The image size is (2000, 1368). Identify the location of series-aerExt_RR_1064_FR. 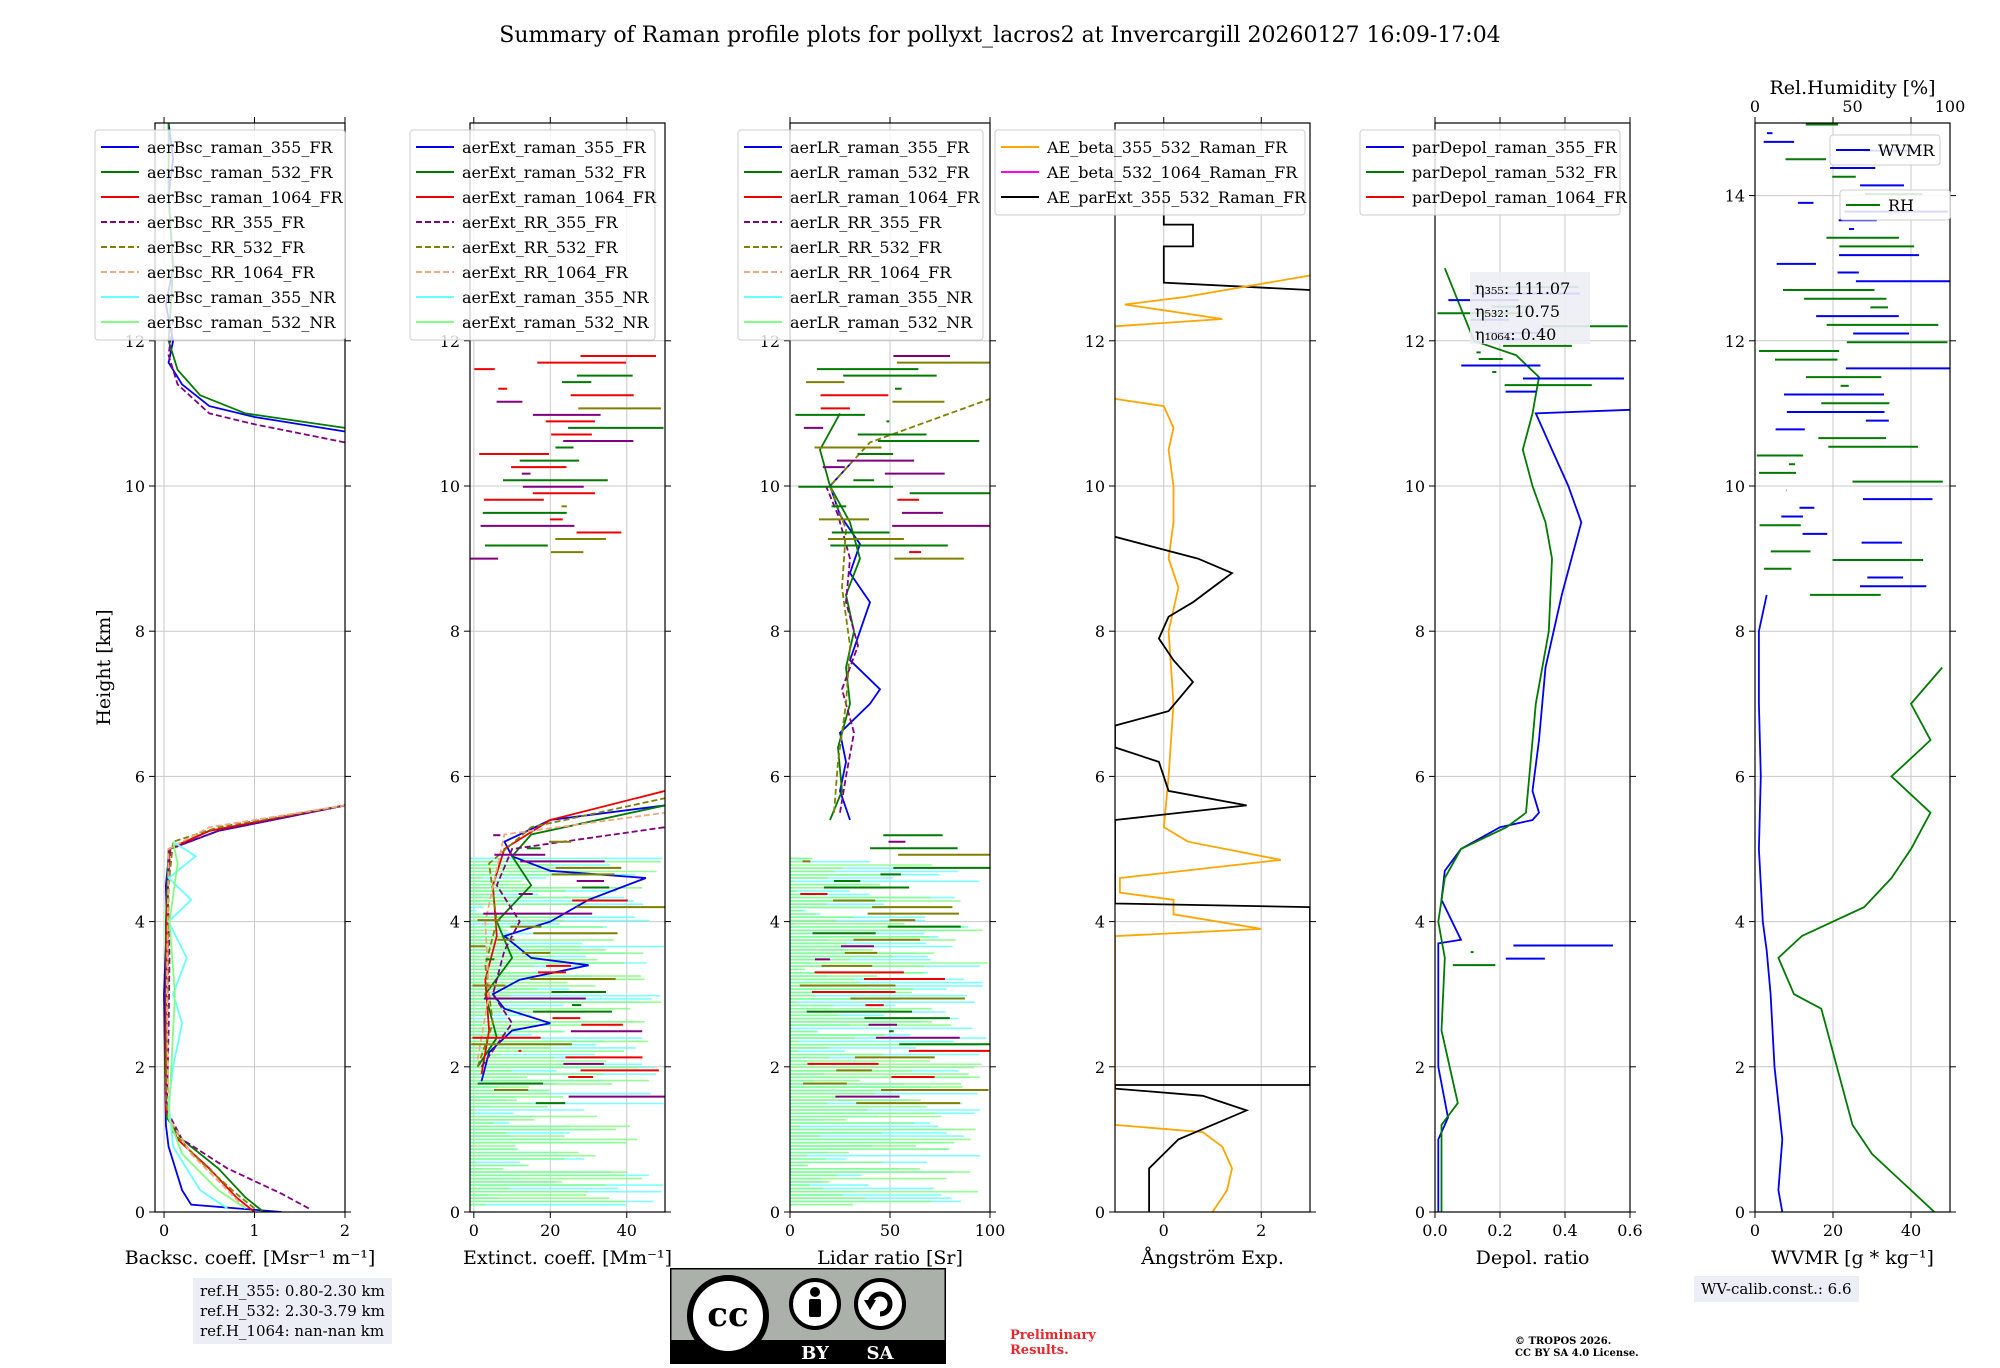
(570, 935).